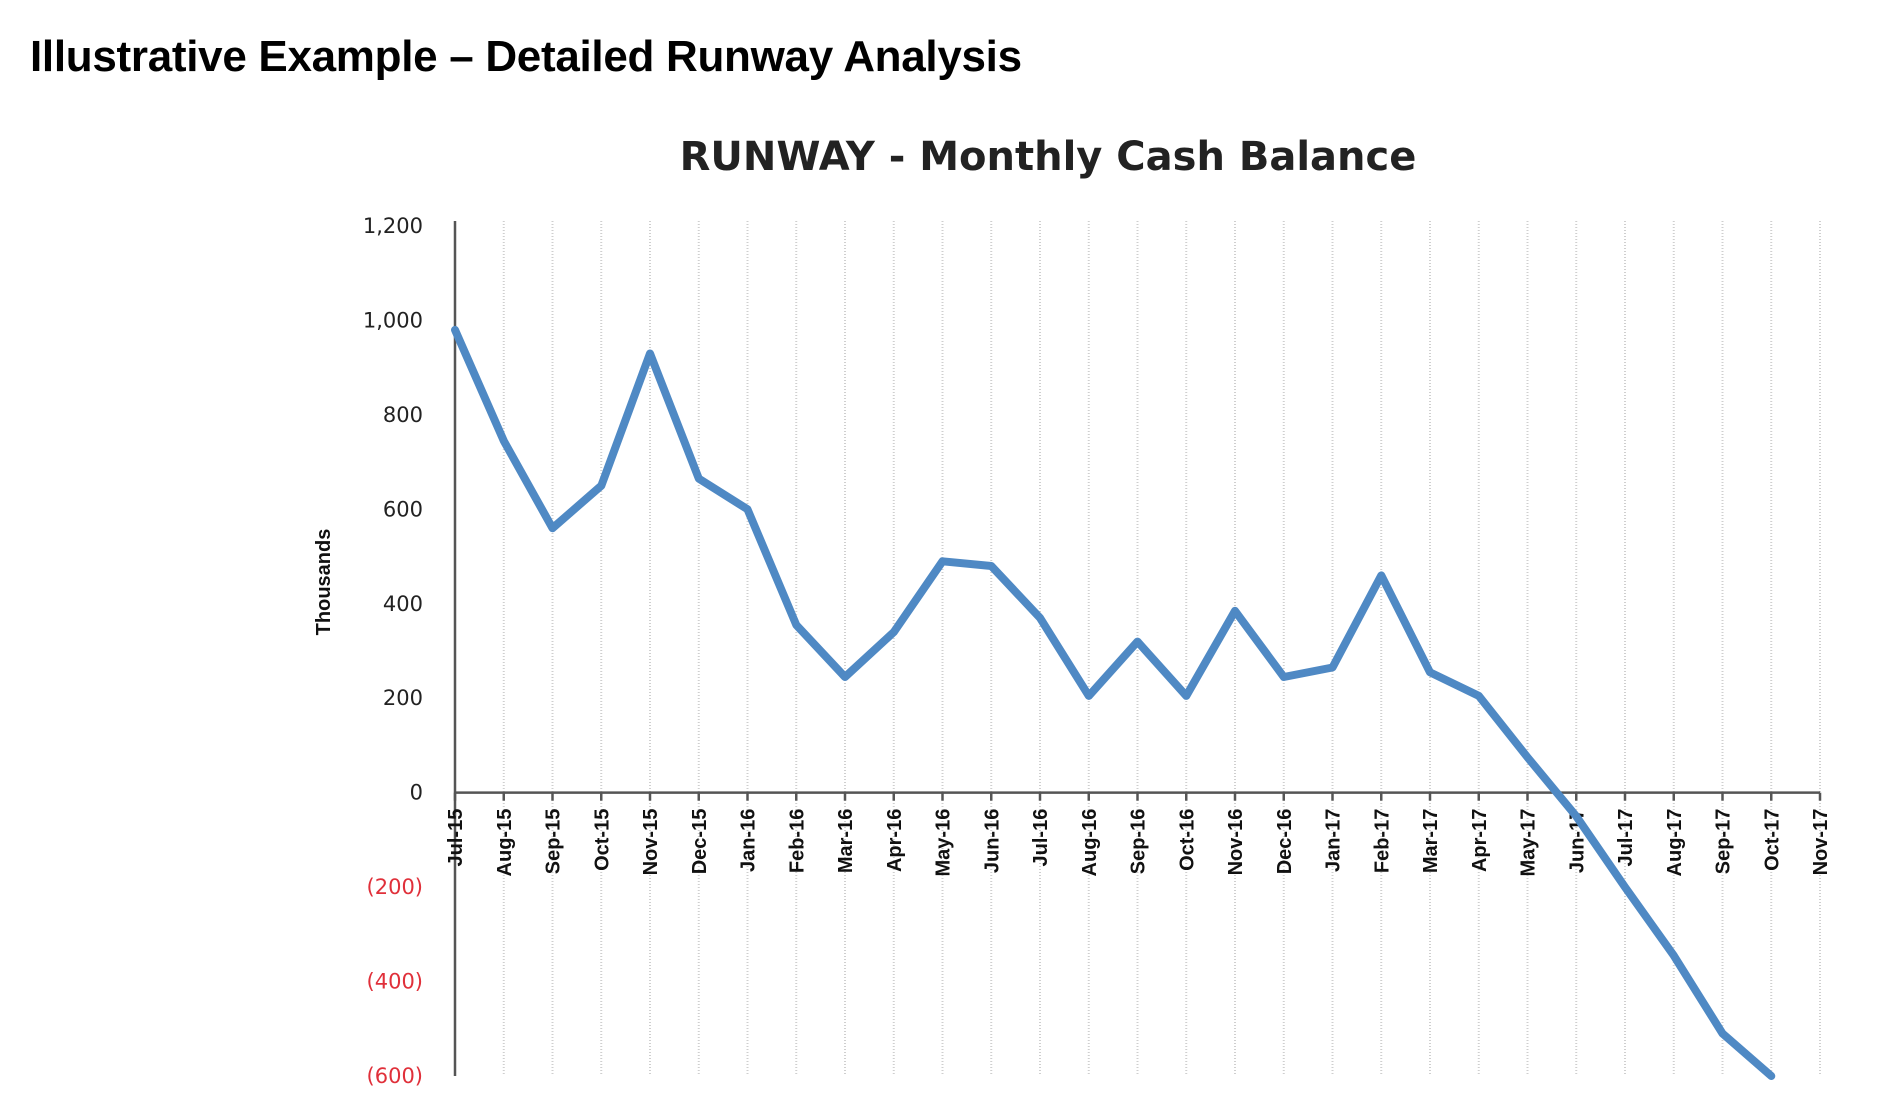 The height and width of the screenshot is (1102, 1882). What do you see at coordinates (1821, 842) in the screenshot?
I see `x-tick-label: Nov-17` at bounding box center [1821, 842].